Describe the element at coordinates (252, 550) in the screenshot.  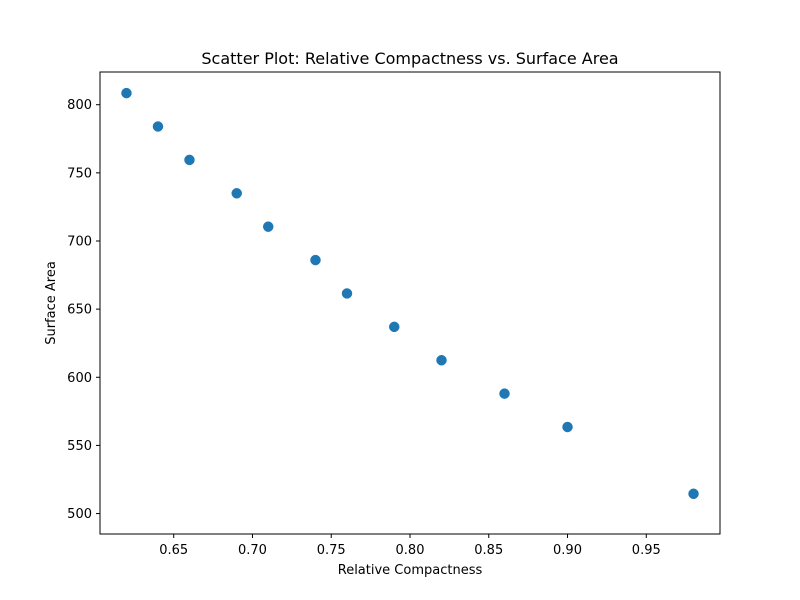
I see `x-tick-label: 0.70` at that location.